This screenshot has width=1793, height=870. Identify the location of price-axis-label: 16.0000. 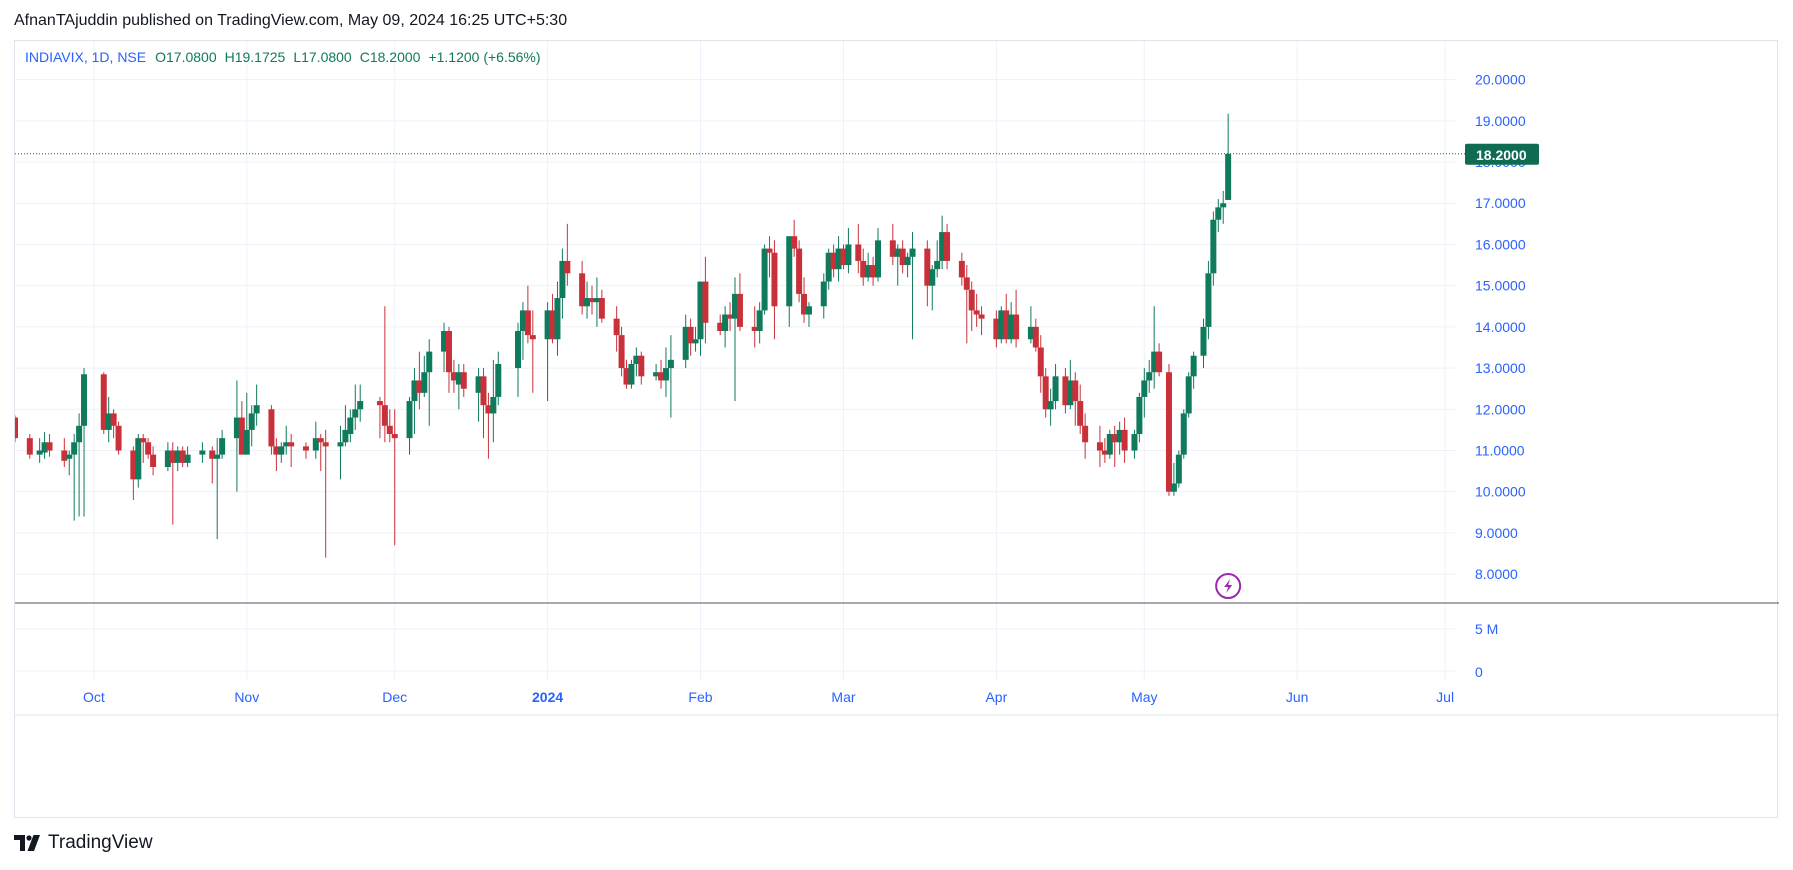
(1500, 244).